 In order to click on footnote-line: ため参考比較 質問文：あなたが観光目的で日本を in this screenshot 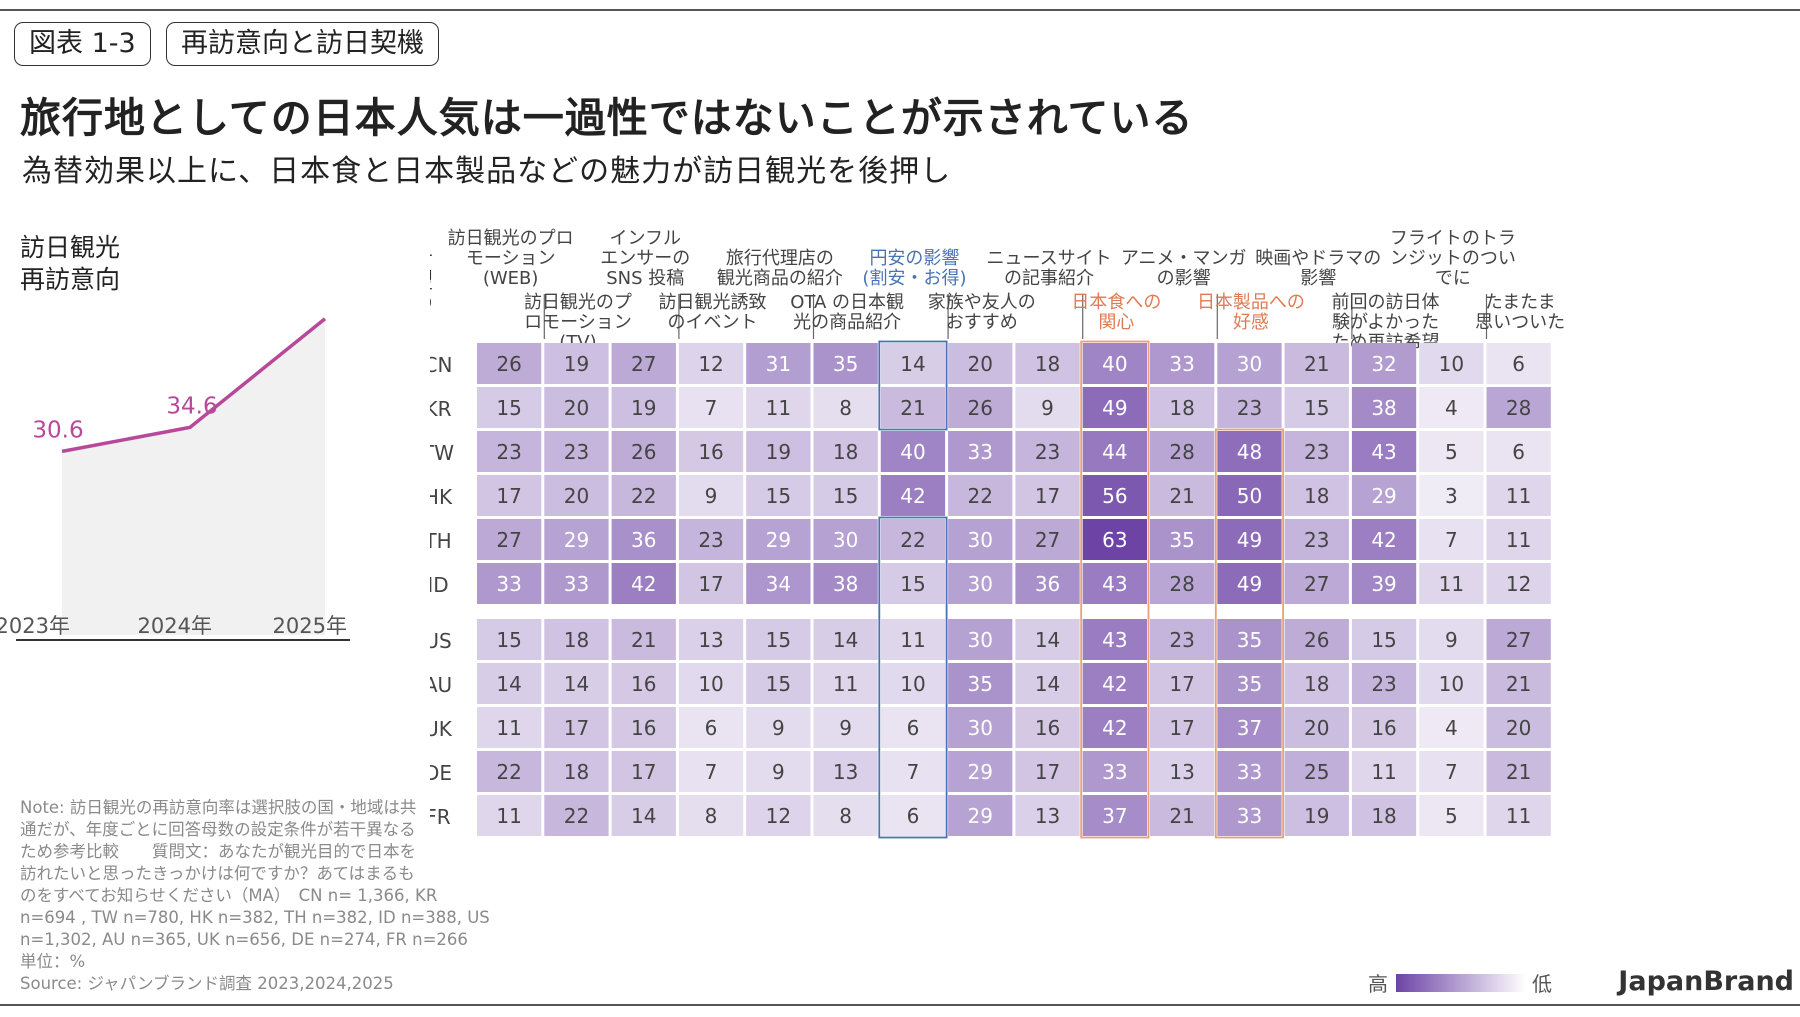, I will do `click(218, 851)`.